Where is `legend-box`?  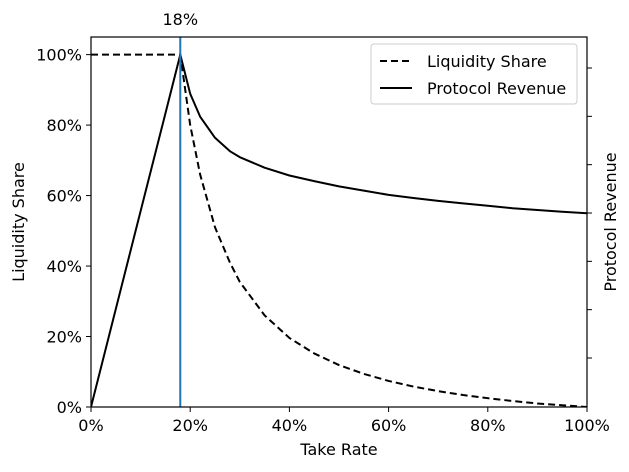 legend-box is located at coordinates (474, 74).